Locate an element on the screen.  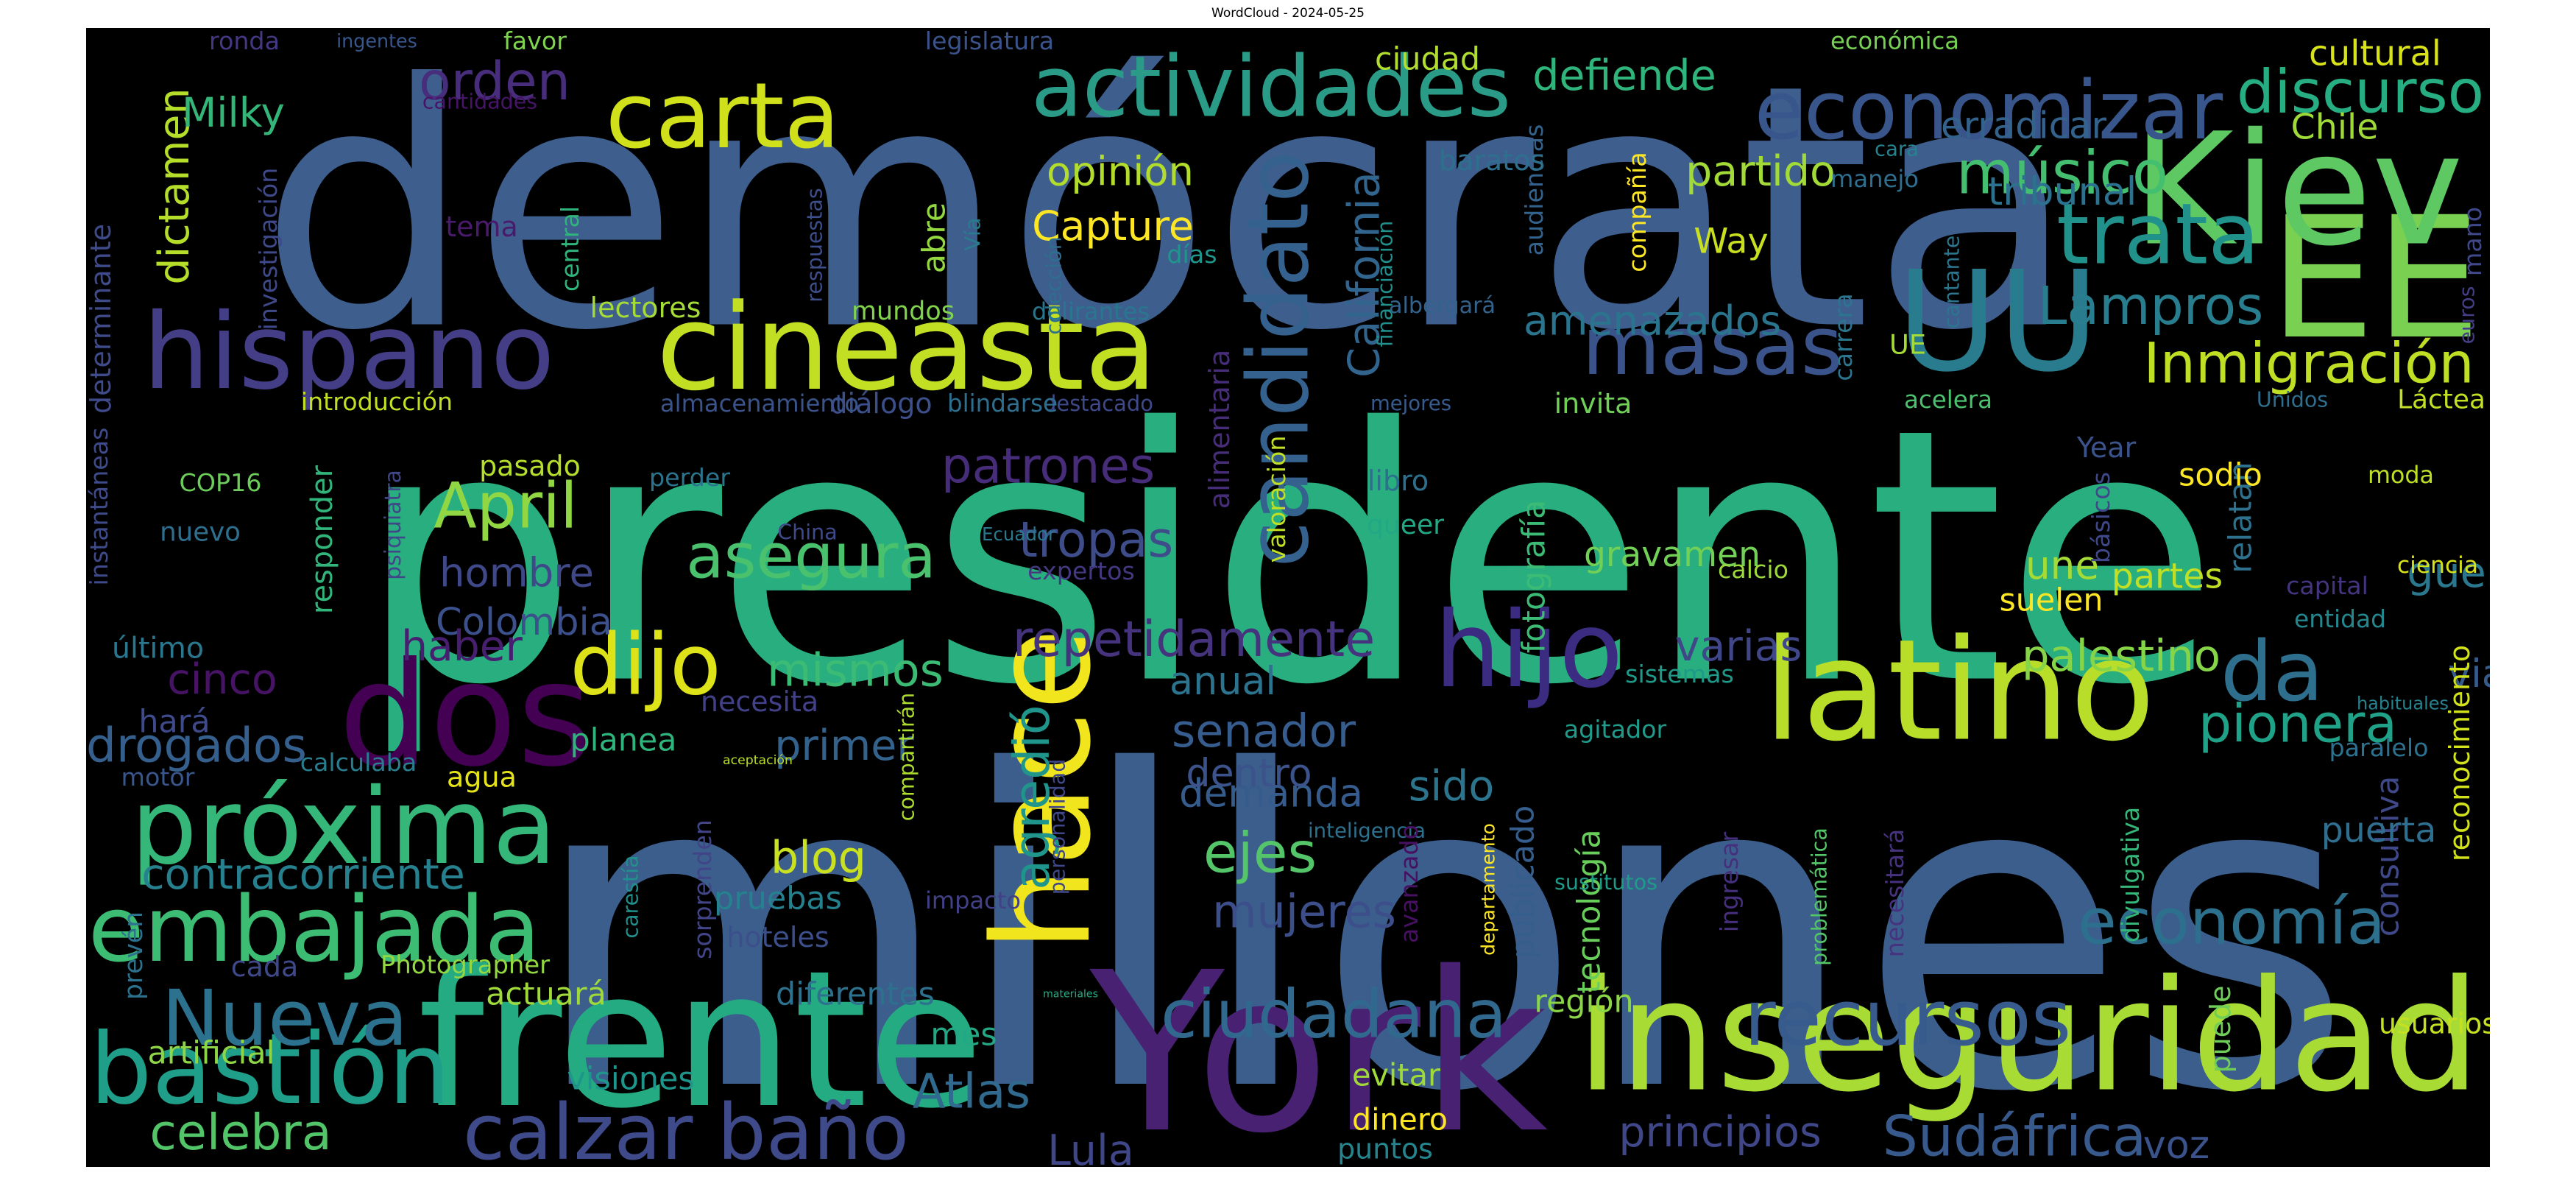
word-uu: UU is located at coordinates (1998, 322).